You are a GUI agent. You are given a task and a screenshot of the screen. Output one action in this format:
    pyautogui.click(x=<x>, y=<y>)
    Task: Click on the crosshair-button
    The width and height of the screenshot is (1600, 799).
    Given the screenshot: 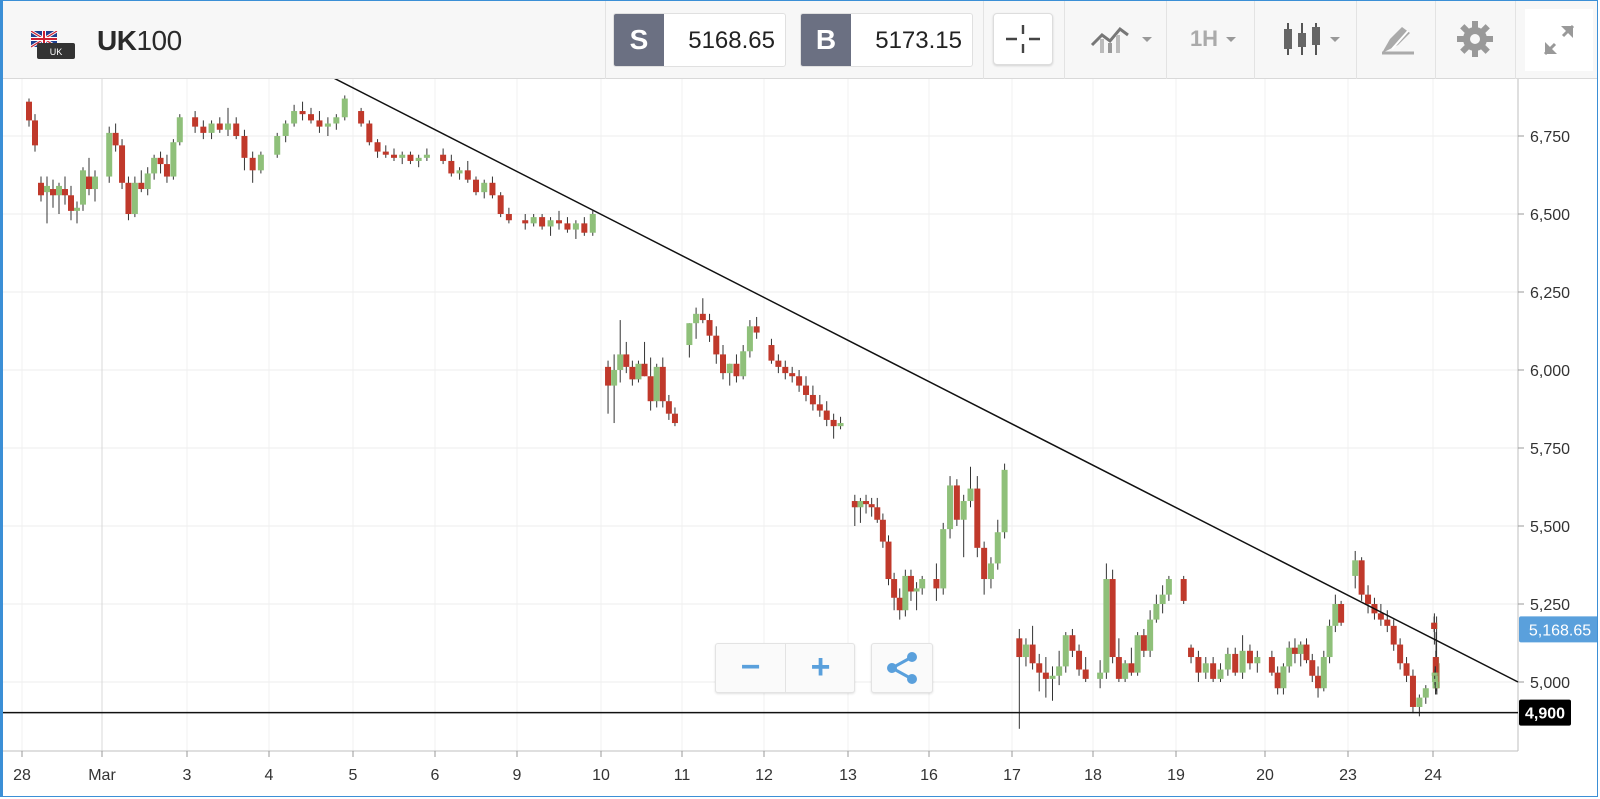 What is the action you would take?
    pyautogui.click(x=1023, y=39)
    